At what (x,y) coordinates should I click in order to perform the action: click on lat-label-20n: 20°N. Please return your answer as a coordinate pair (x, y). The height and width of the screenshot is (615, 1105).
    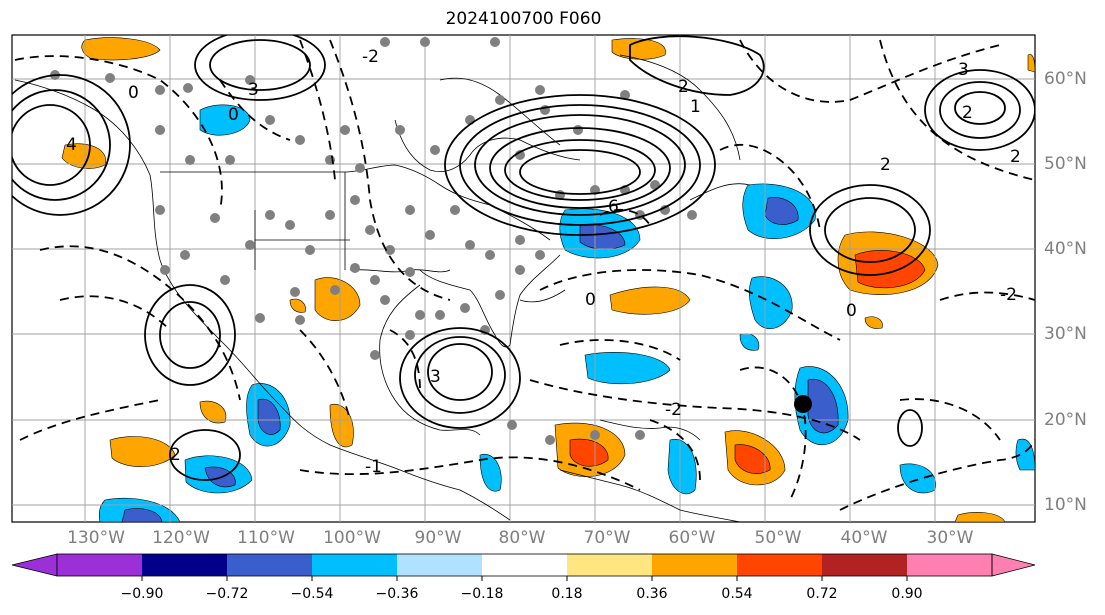
    Looking at the image, I should click on (1065, 420).